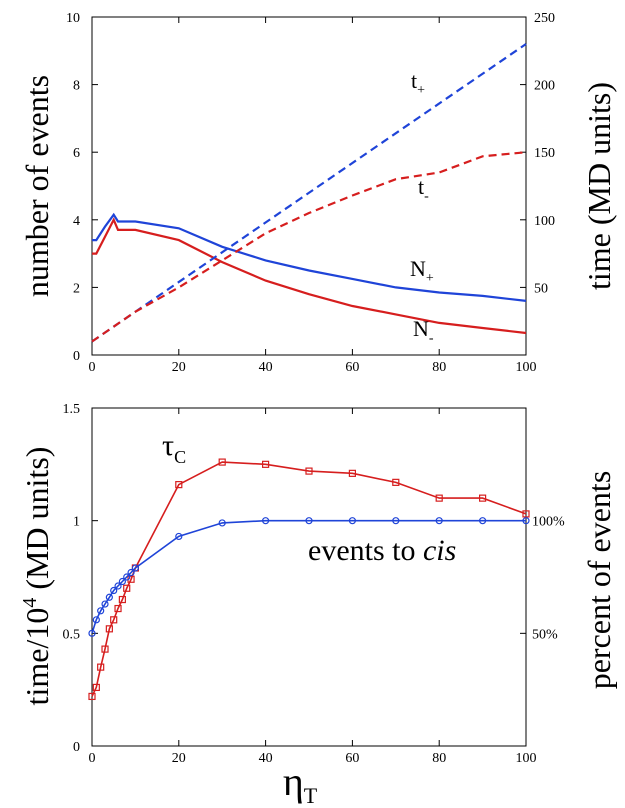 This screenshot has height=808, width=625. Describe the element at coordinates (545, 634) in the screenshot. I see `y-right-tick-label: 50%` at that location.